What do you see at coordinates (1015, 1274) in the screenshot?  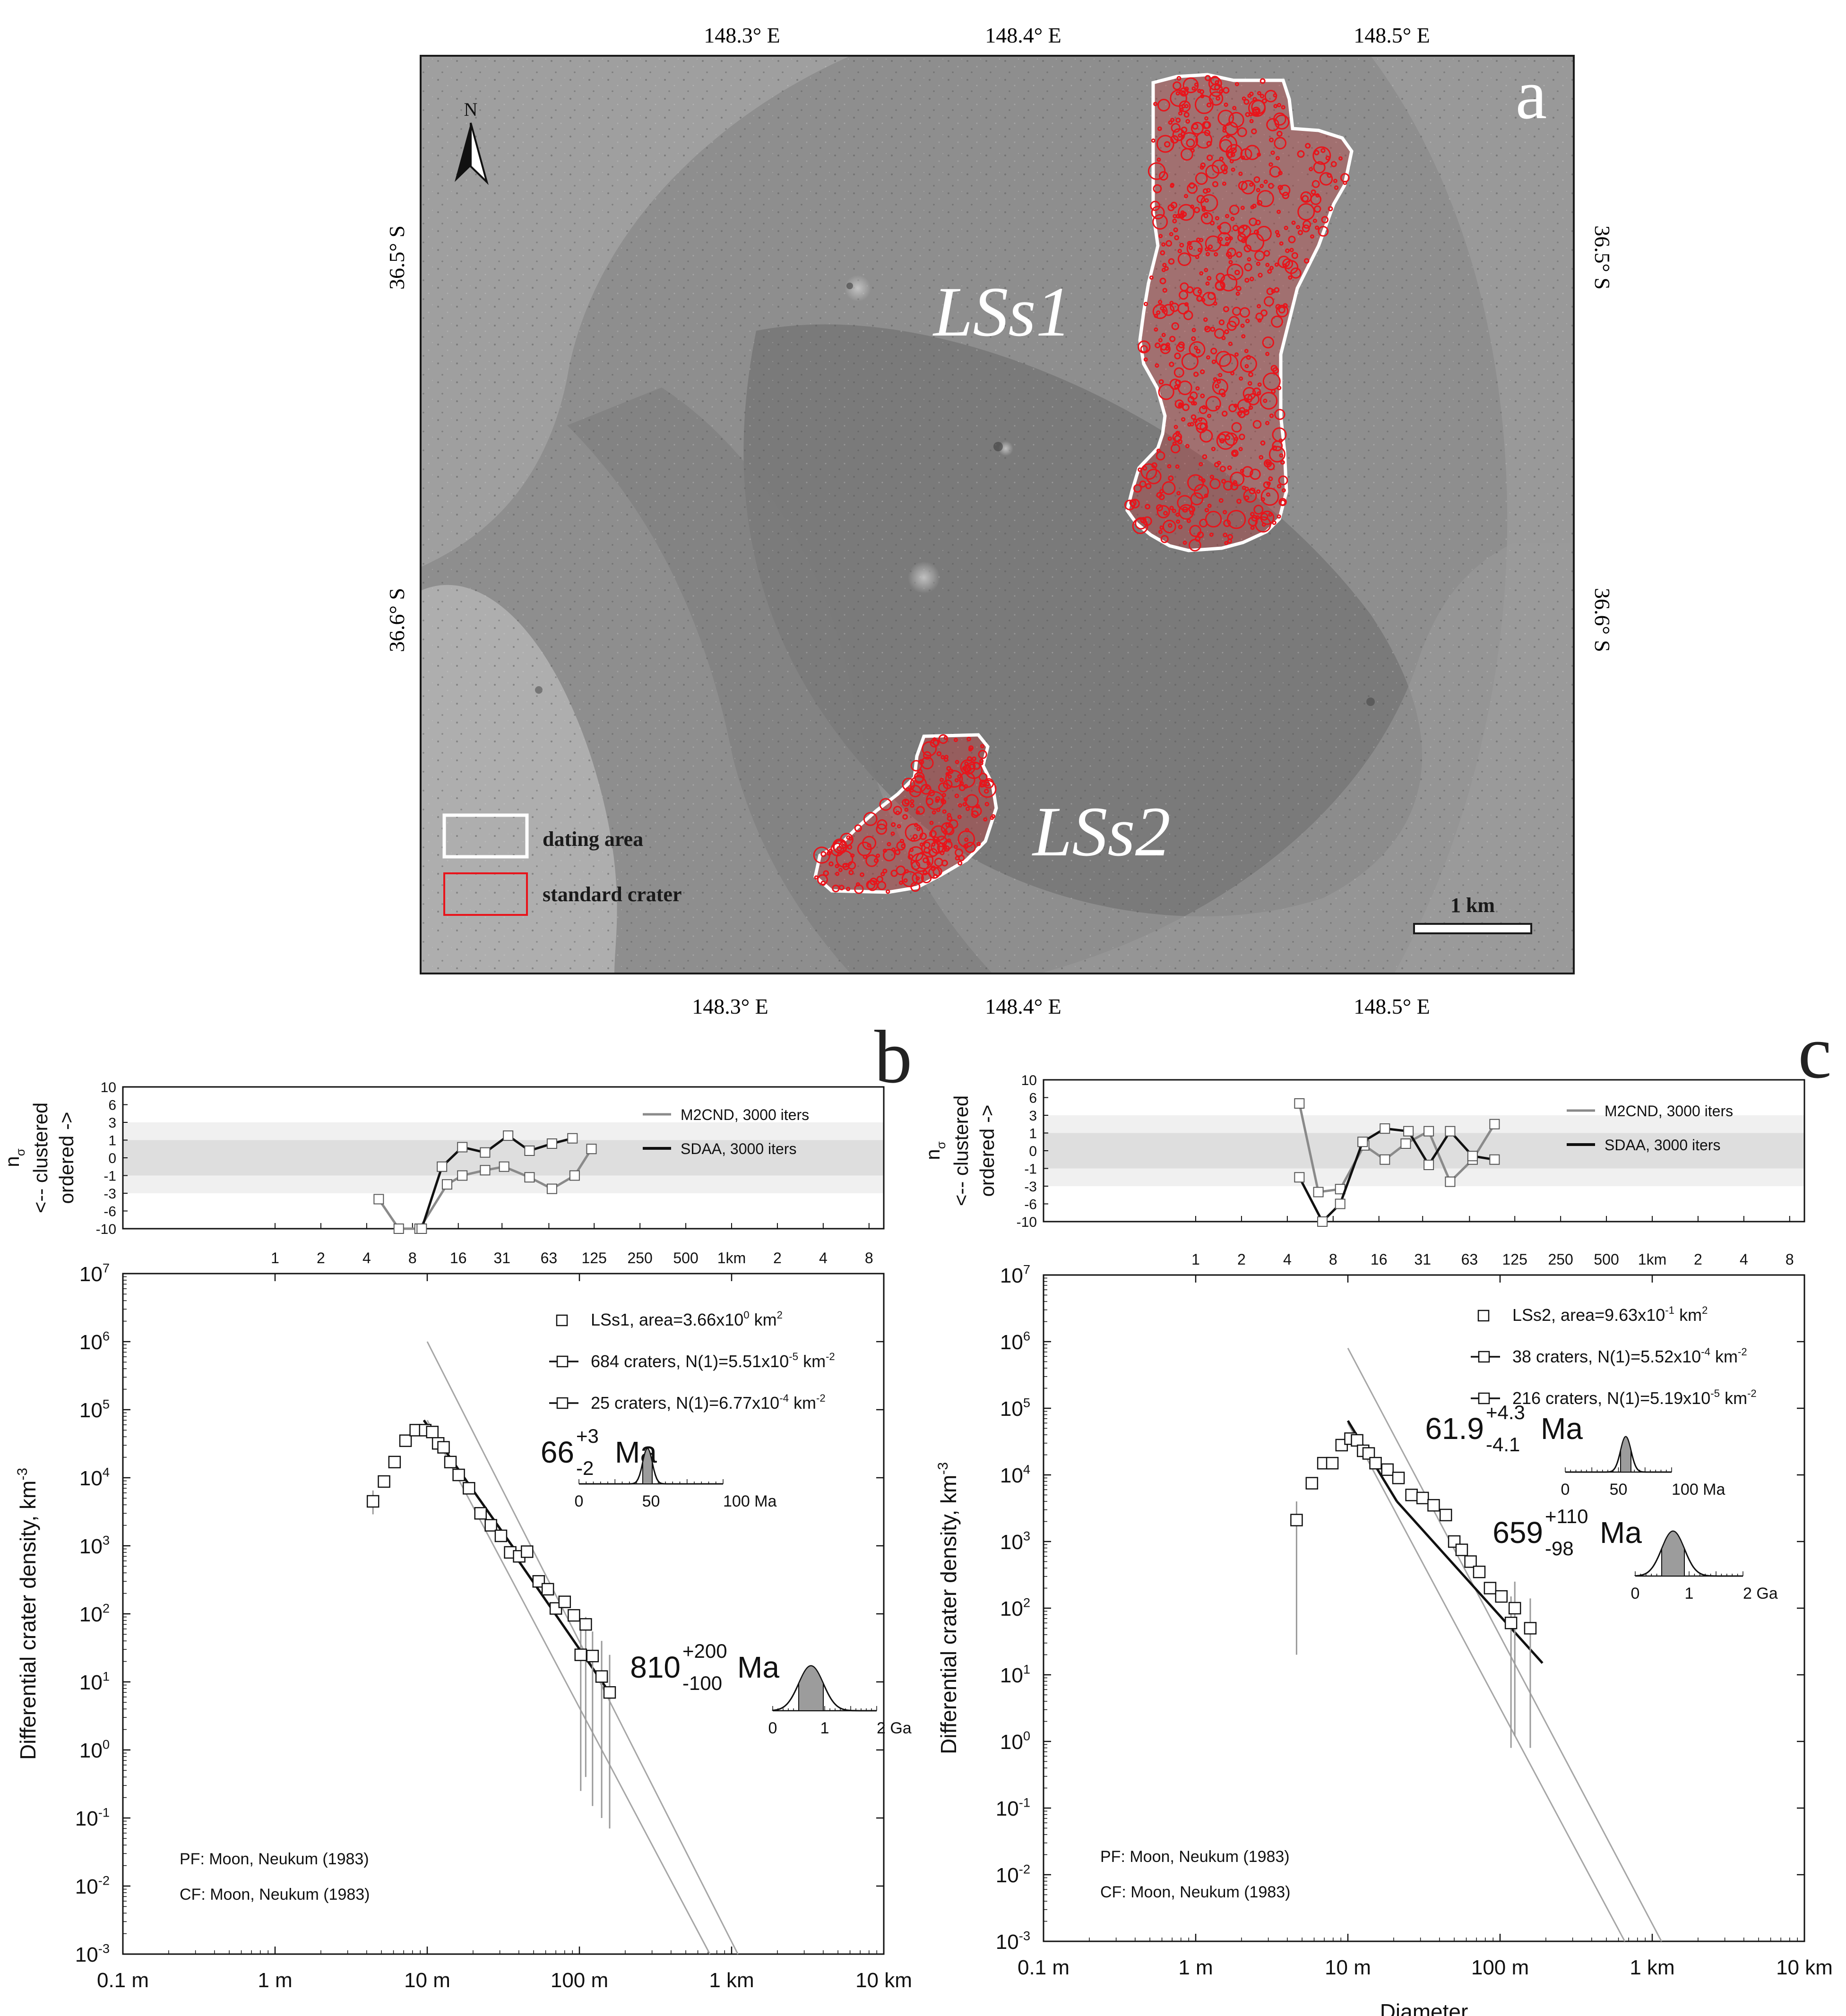 I see `y-tick-label: 10⁷` at bounding box center [1015, 1274].